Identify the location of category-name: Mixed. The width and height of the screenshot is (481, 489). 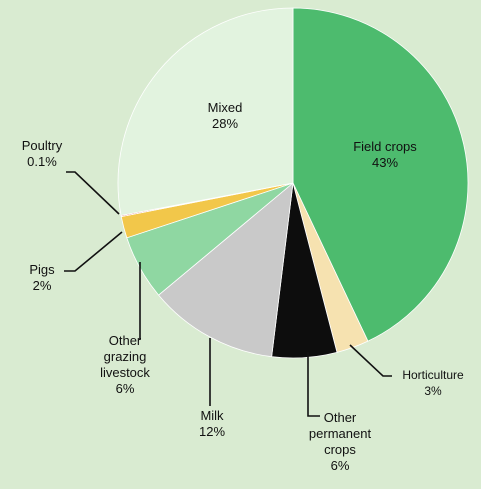
(225, 107).